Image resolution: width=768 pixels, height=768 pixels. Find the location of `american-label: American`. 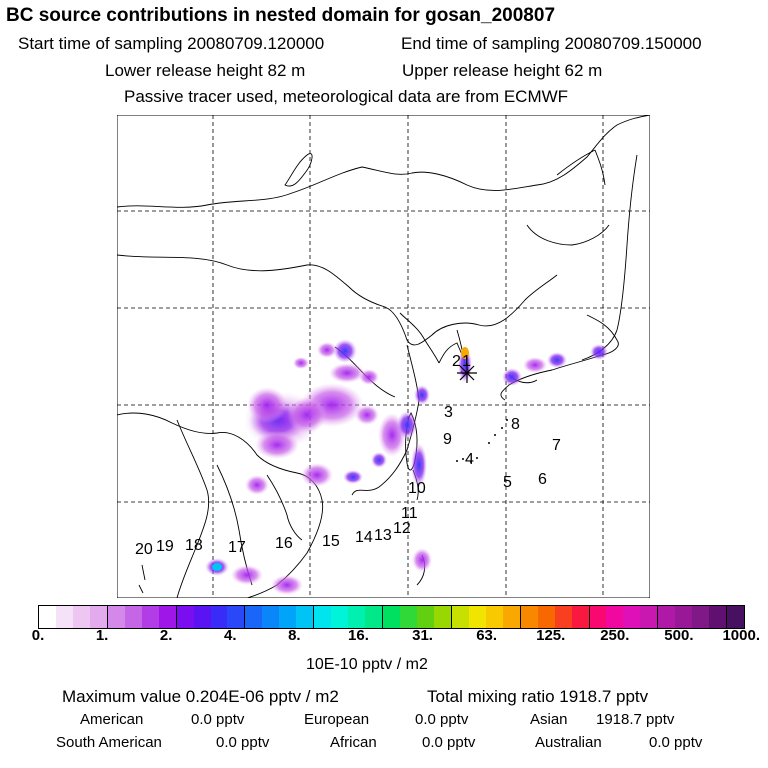

american-label: American is located at coordinates (112, 719).